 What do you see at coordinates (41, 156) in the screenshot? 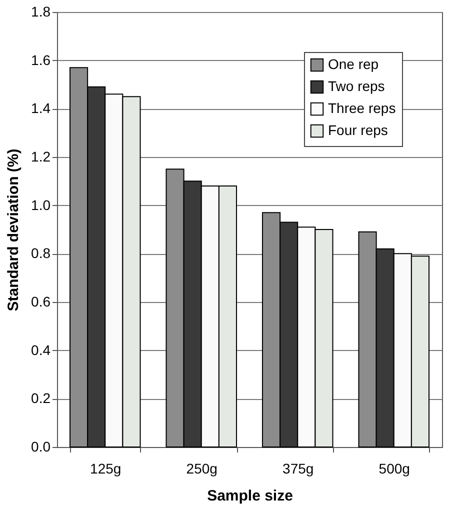
I see `y-tick-label: 1.2` at bounding box center [41, 156].